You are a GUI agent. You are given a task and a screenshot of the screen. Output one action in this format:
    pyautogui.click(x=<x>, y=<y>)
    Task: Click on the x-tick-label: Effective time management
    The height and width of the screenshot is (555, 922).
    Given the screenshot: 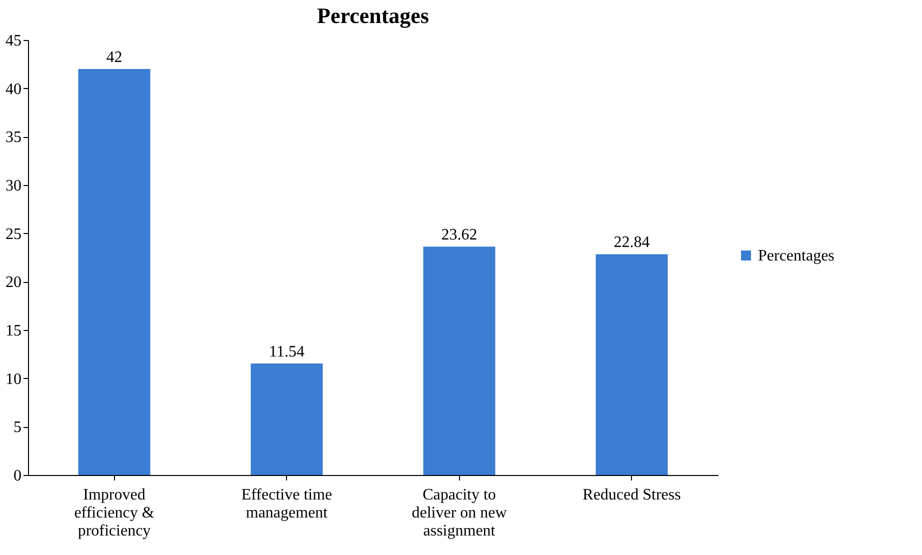 What is the action you would take?
    pyautogui.click(x=286, y=504)
    